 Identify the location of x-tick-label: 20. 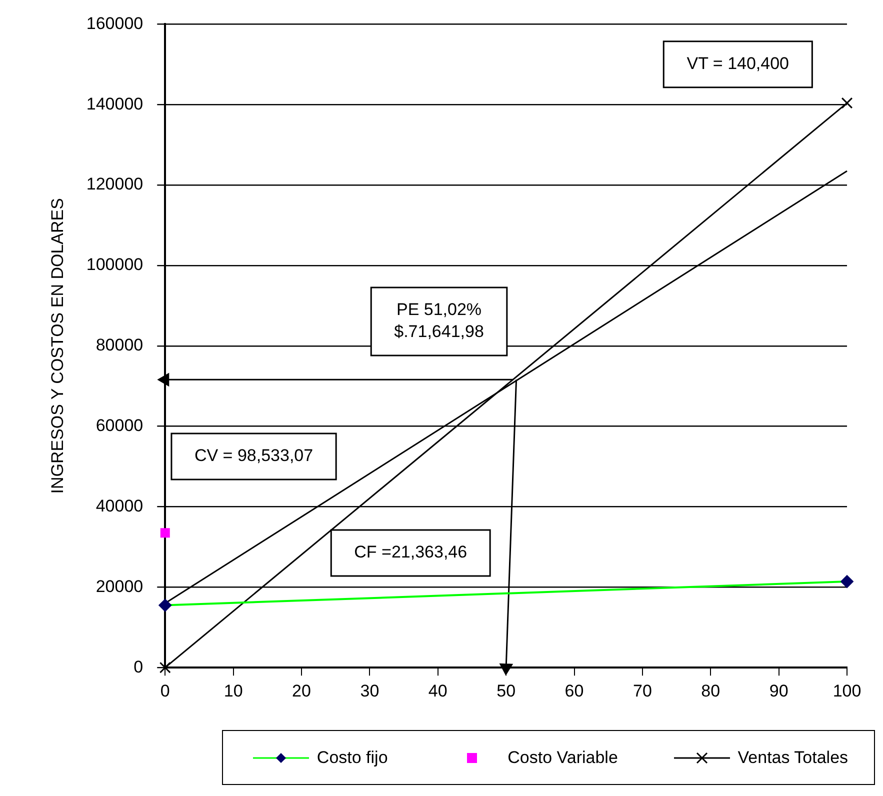
(301, 690).